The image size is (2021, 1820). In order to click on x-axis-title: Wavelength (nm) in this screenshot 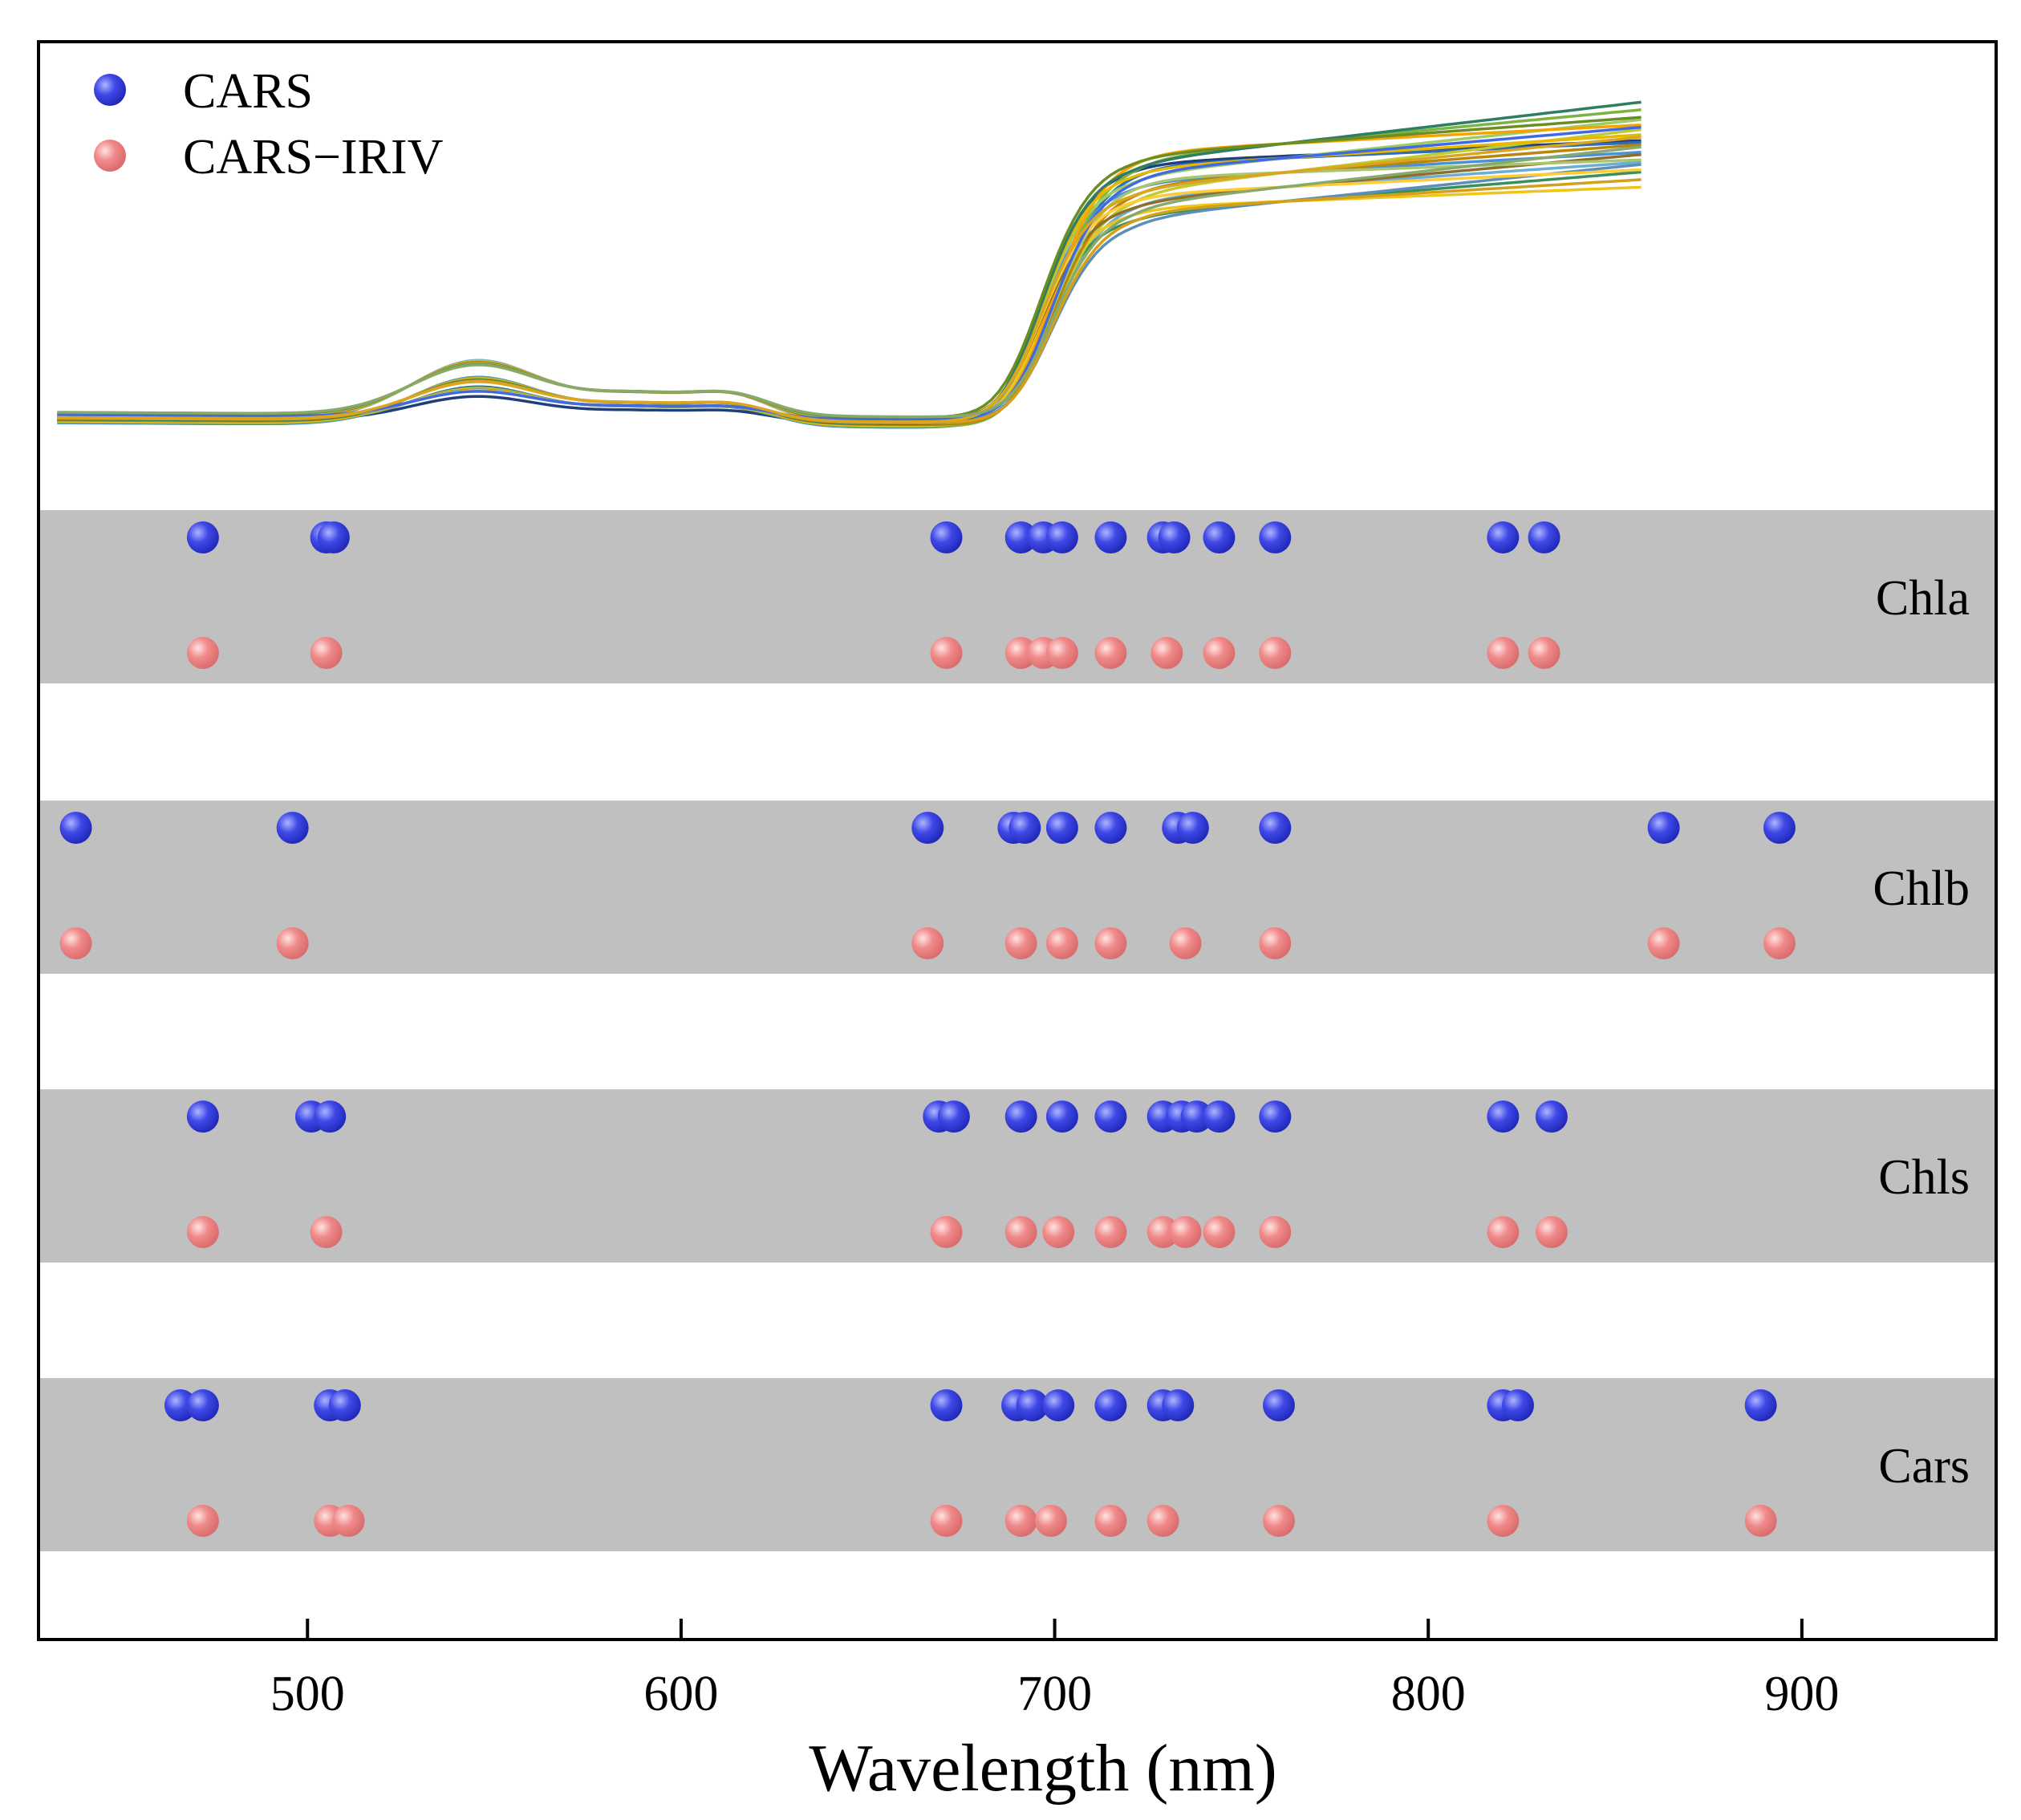, I will do `click(1042, 1768)`.